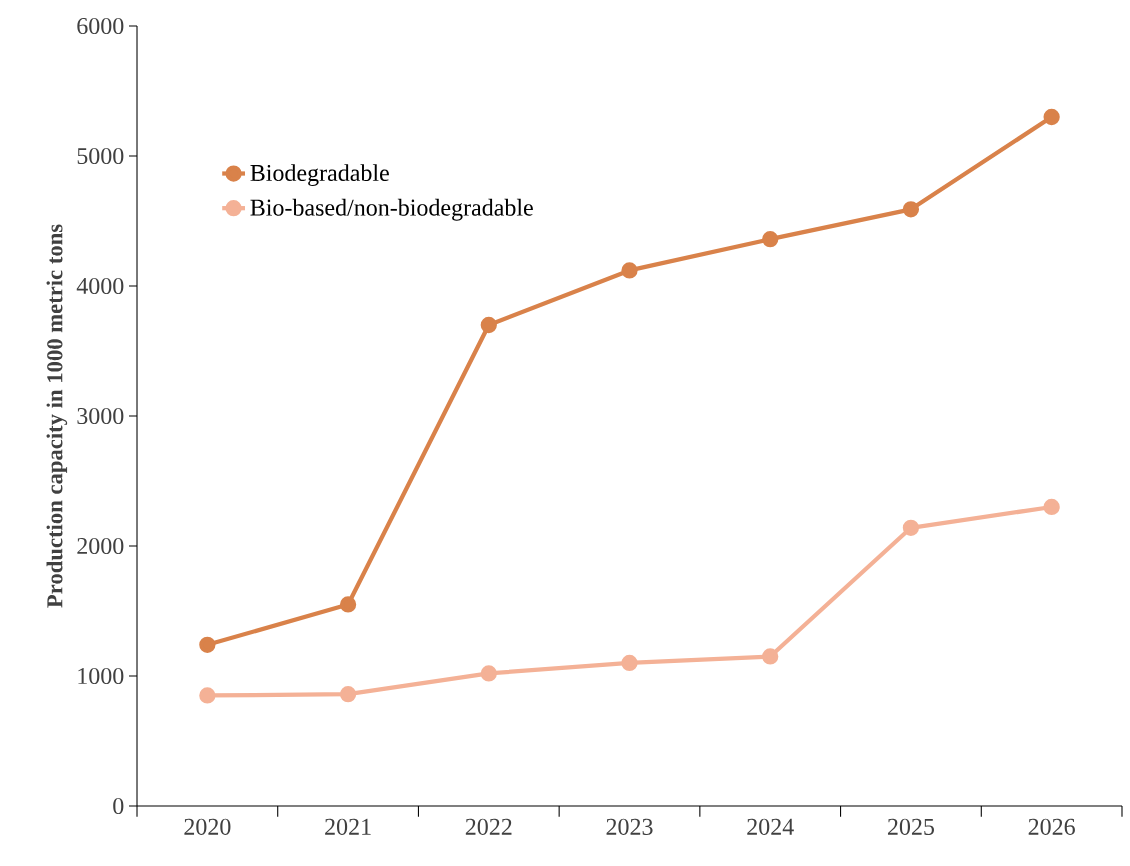 This screenshot has width=1130, height=866. Describe the element at coordinates (57, 416) in the screenshot. I see `y-axis-title: Production capacity in 1000 metric tons` at that location.